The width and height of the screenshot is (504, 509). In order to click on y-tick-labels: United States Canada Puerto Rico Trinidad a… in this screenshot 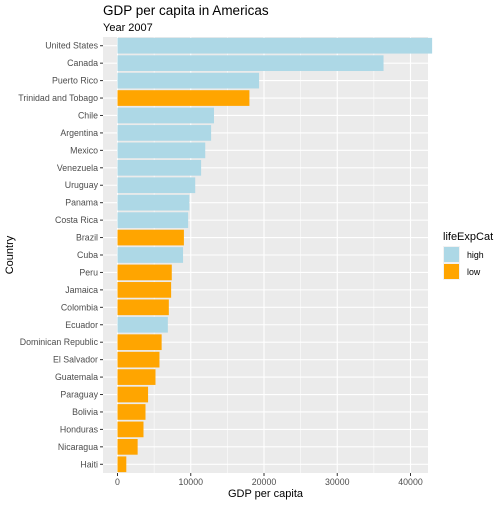, I will do `click(60, 255)`.